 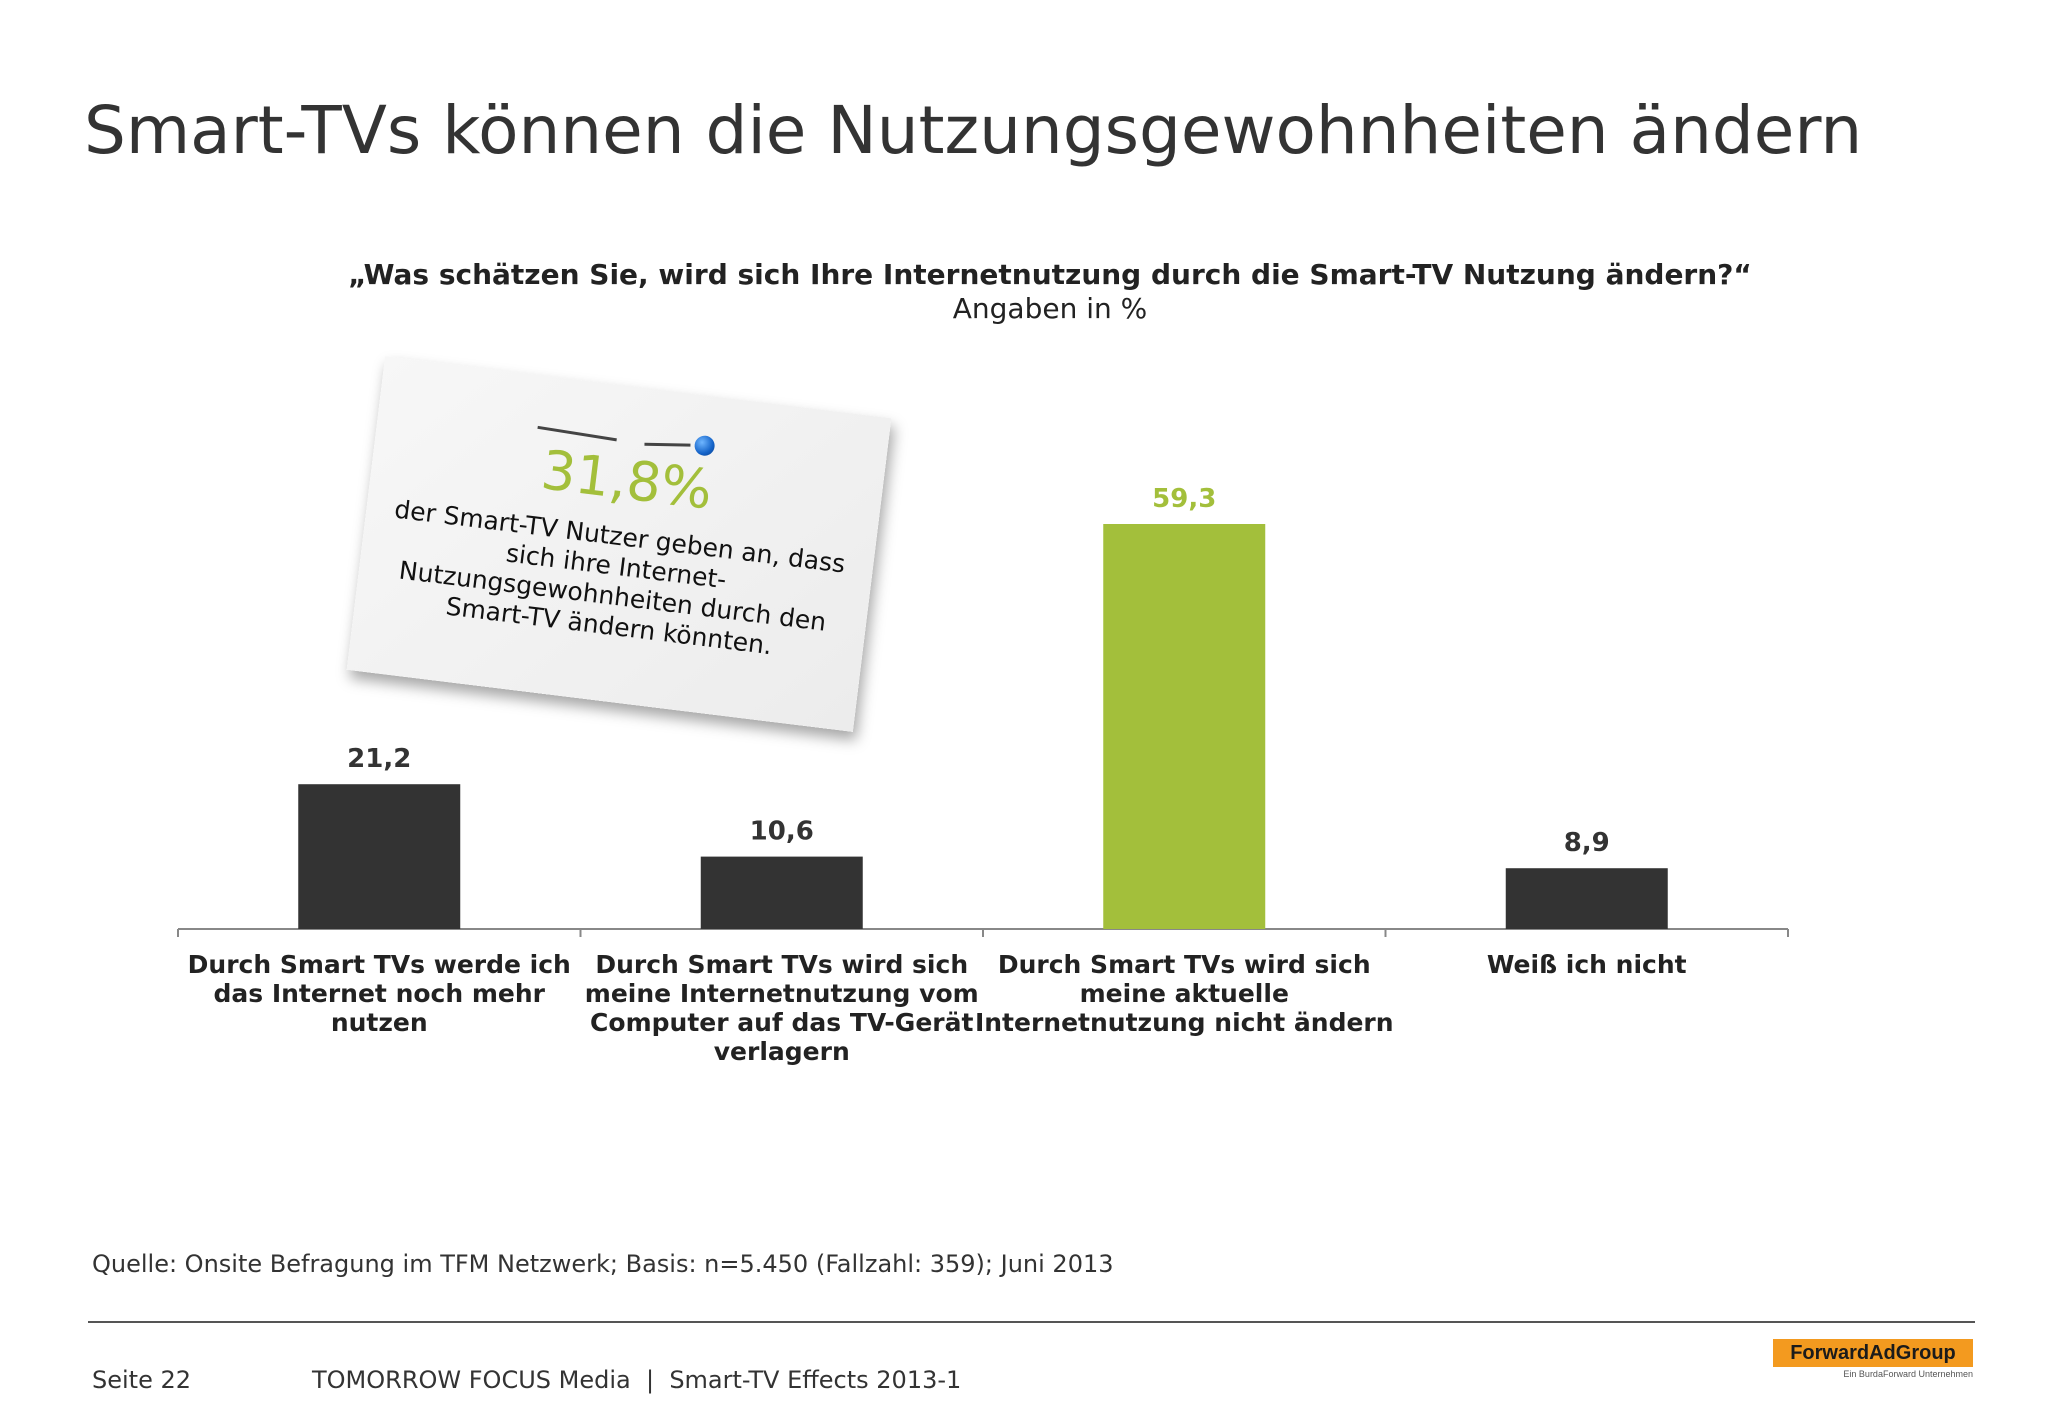 I want to click on pin-needle-line, so click(x=667, y=444).